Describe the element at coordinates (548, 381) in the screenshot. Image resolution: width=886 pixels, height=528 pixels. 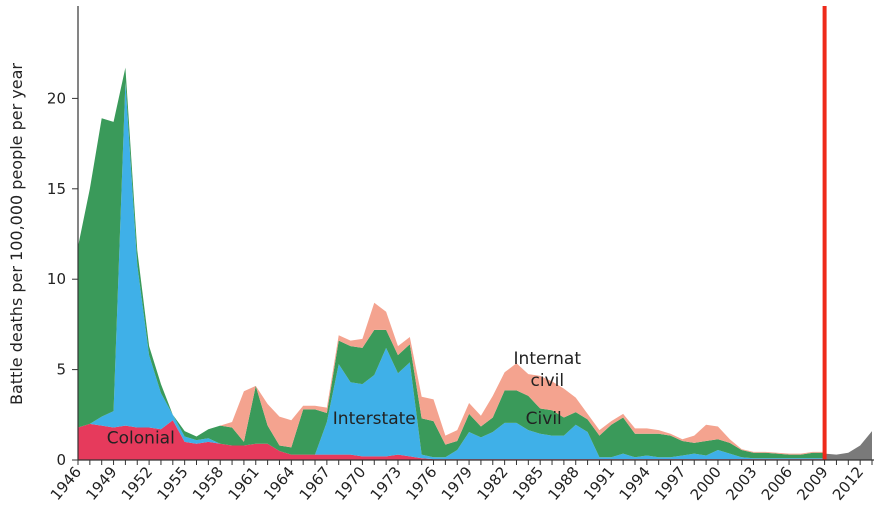
I see `area-label-civil: civil` at that location.